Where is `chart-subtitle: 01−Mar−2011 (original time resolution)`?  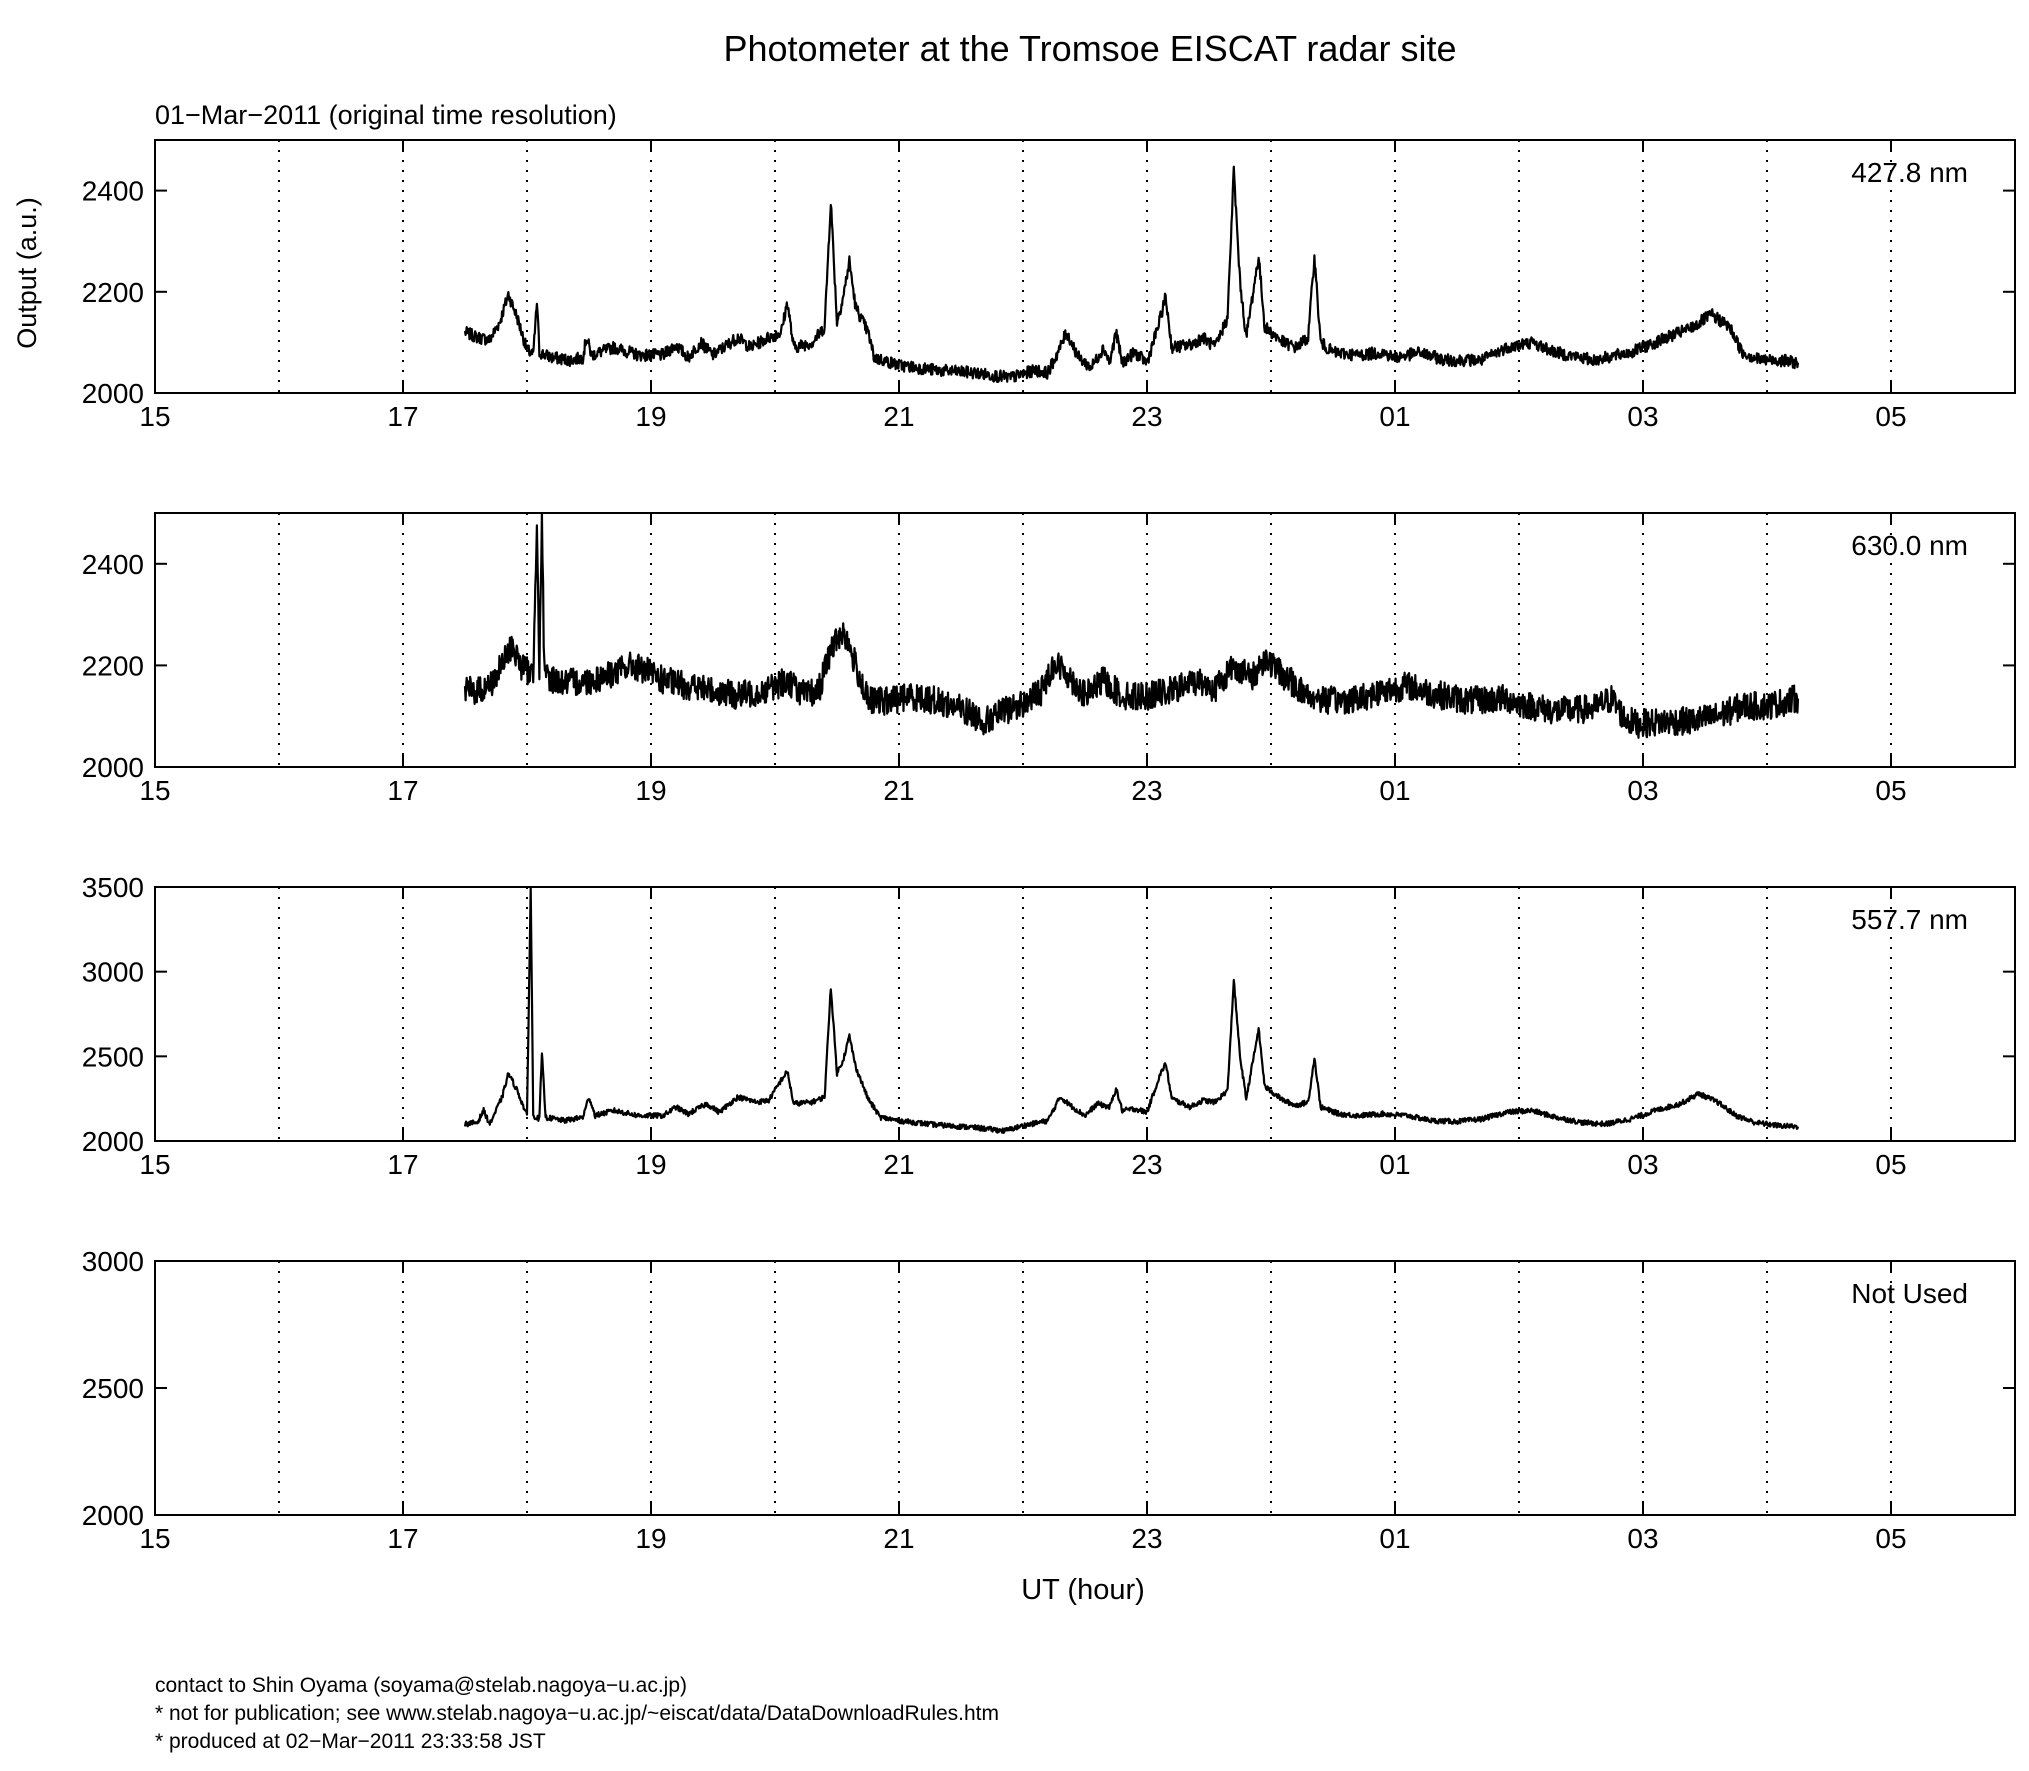 chart-subtitle: 01−Mar−2011 (original time resolution) is located at coordinates (386, 115).